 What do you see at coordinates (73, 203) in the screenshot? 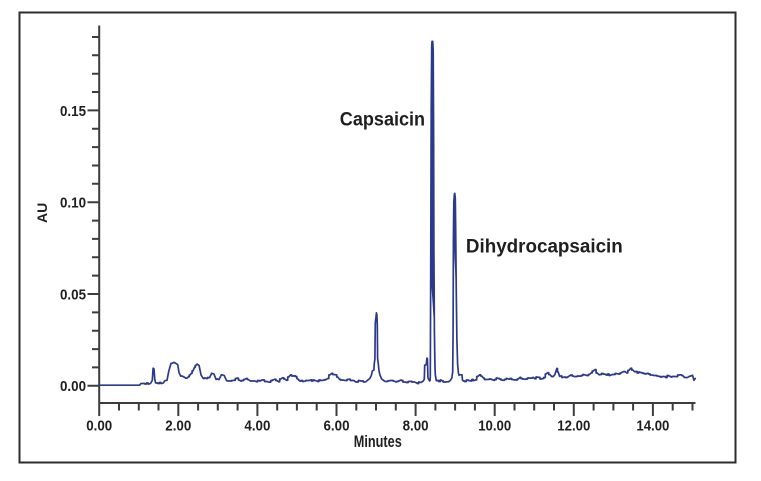
I see `svg-text: 0.10` at bounding box center [73, 203].